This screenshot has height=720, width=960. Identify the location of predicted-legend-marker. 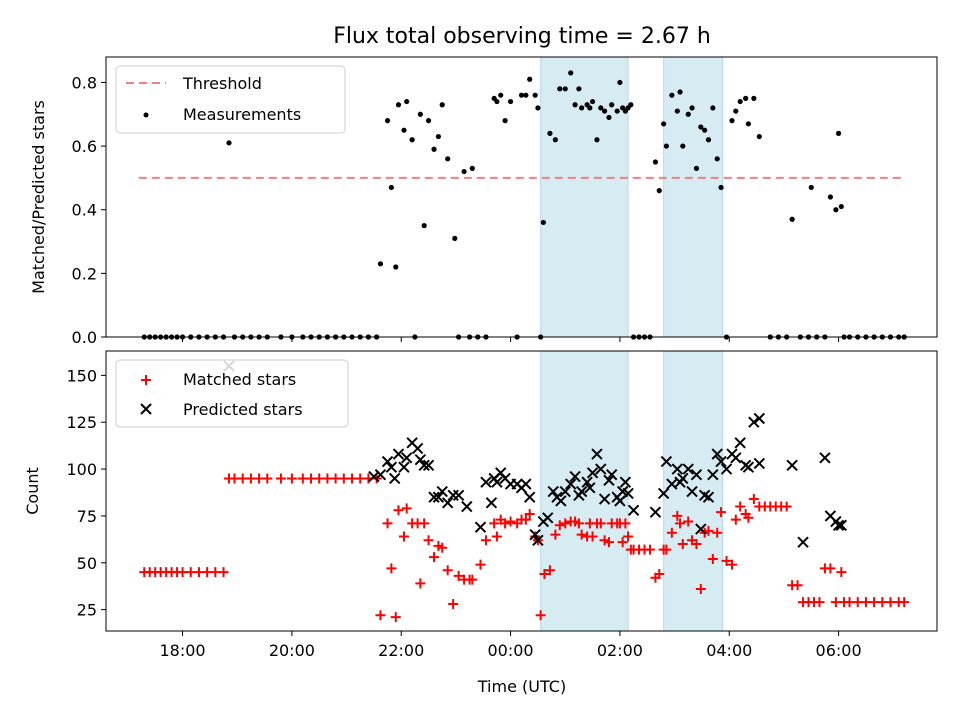
(146, 409).